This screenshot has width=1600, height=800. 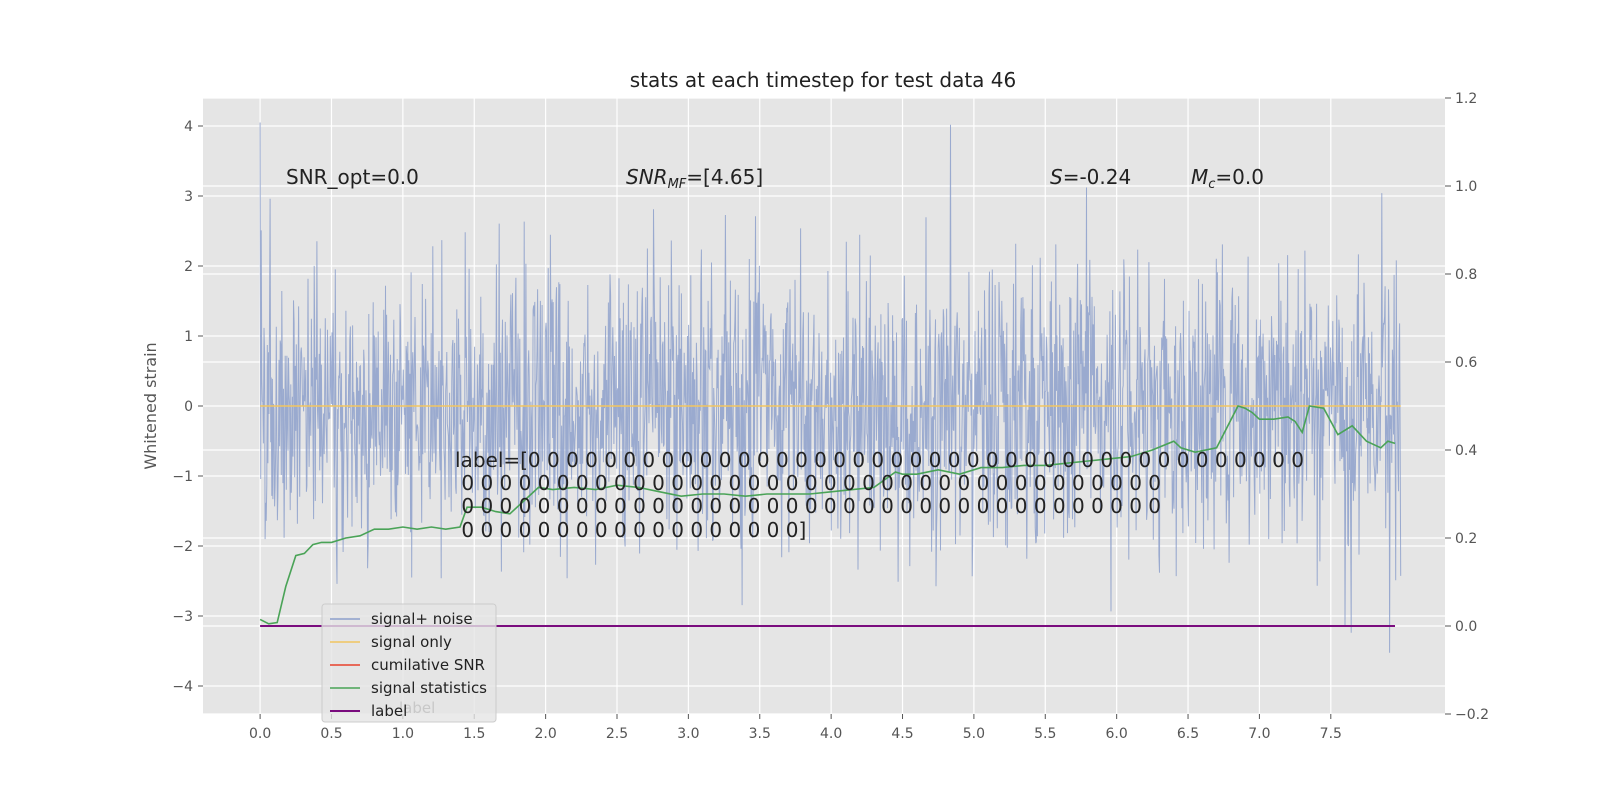 I want to click on y-left-tick-label: 3, so click(x=188, y=197).